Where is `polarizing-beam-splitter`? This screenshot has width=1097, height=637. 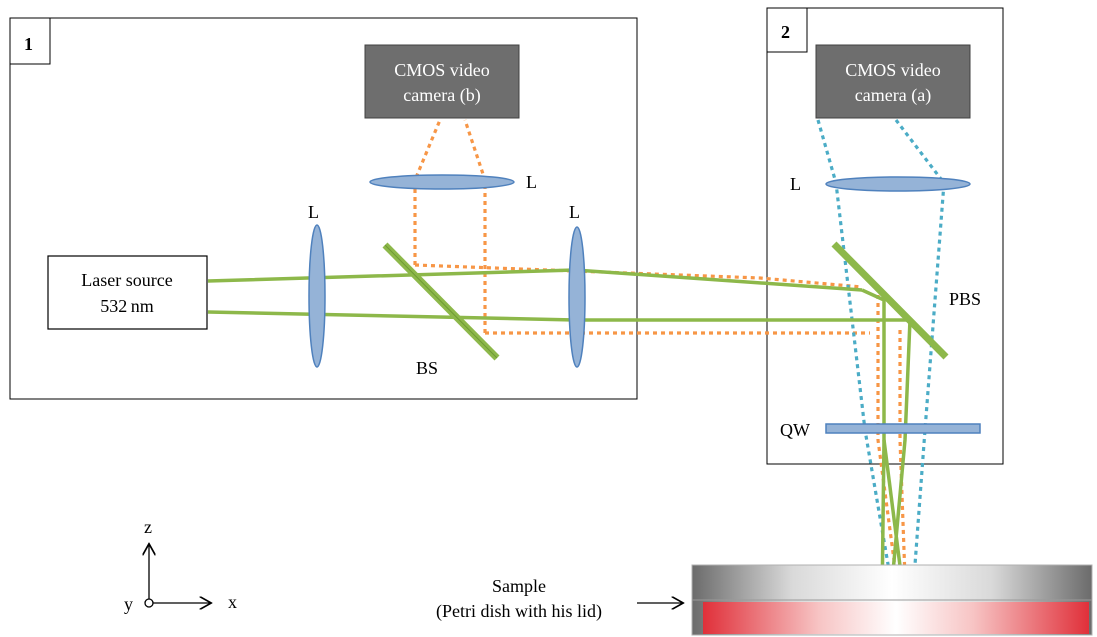 polarizing-beam-splitter is located at coordinates (890, 300).